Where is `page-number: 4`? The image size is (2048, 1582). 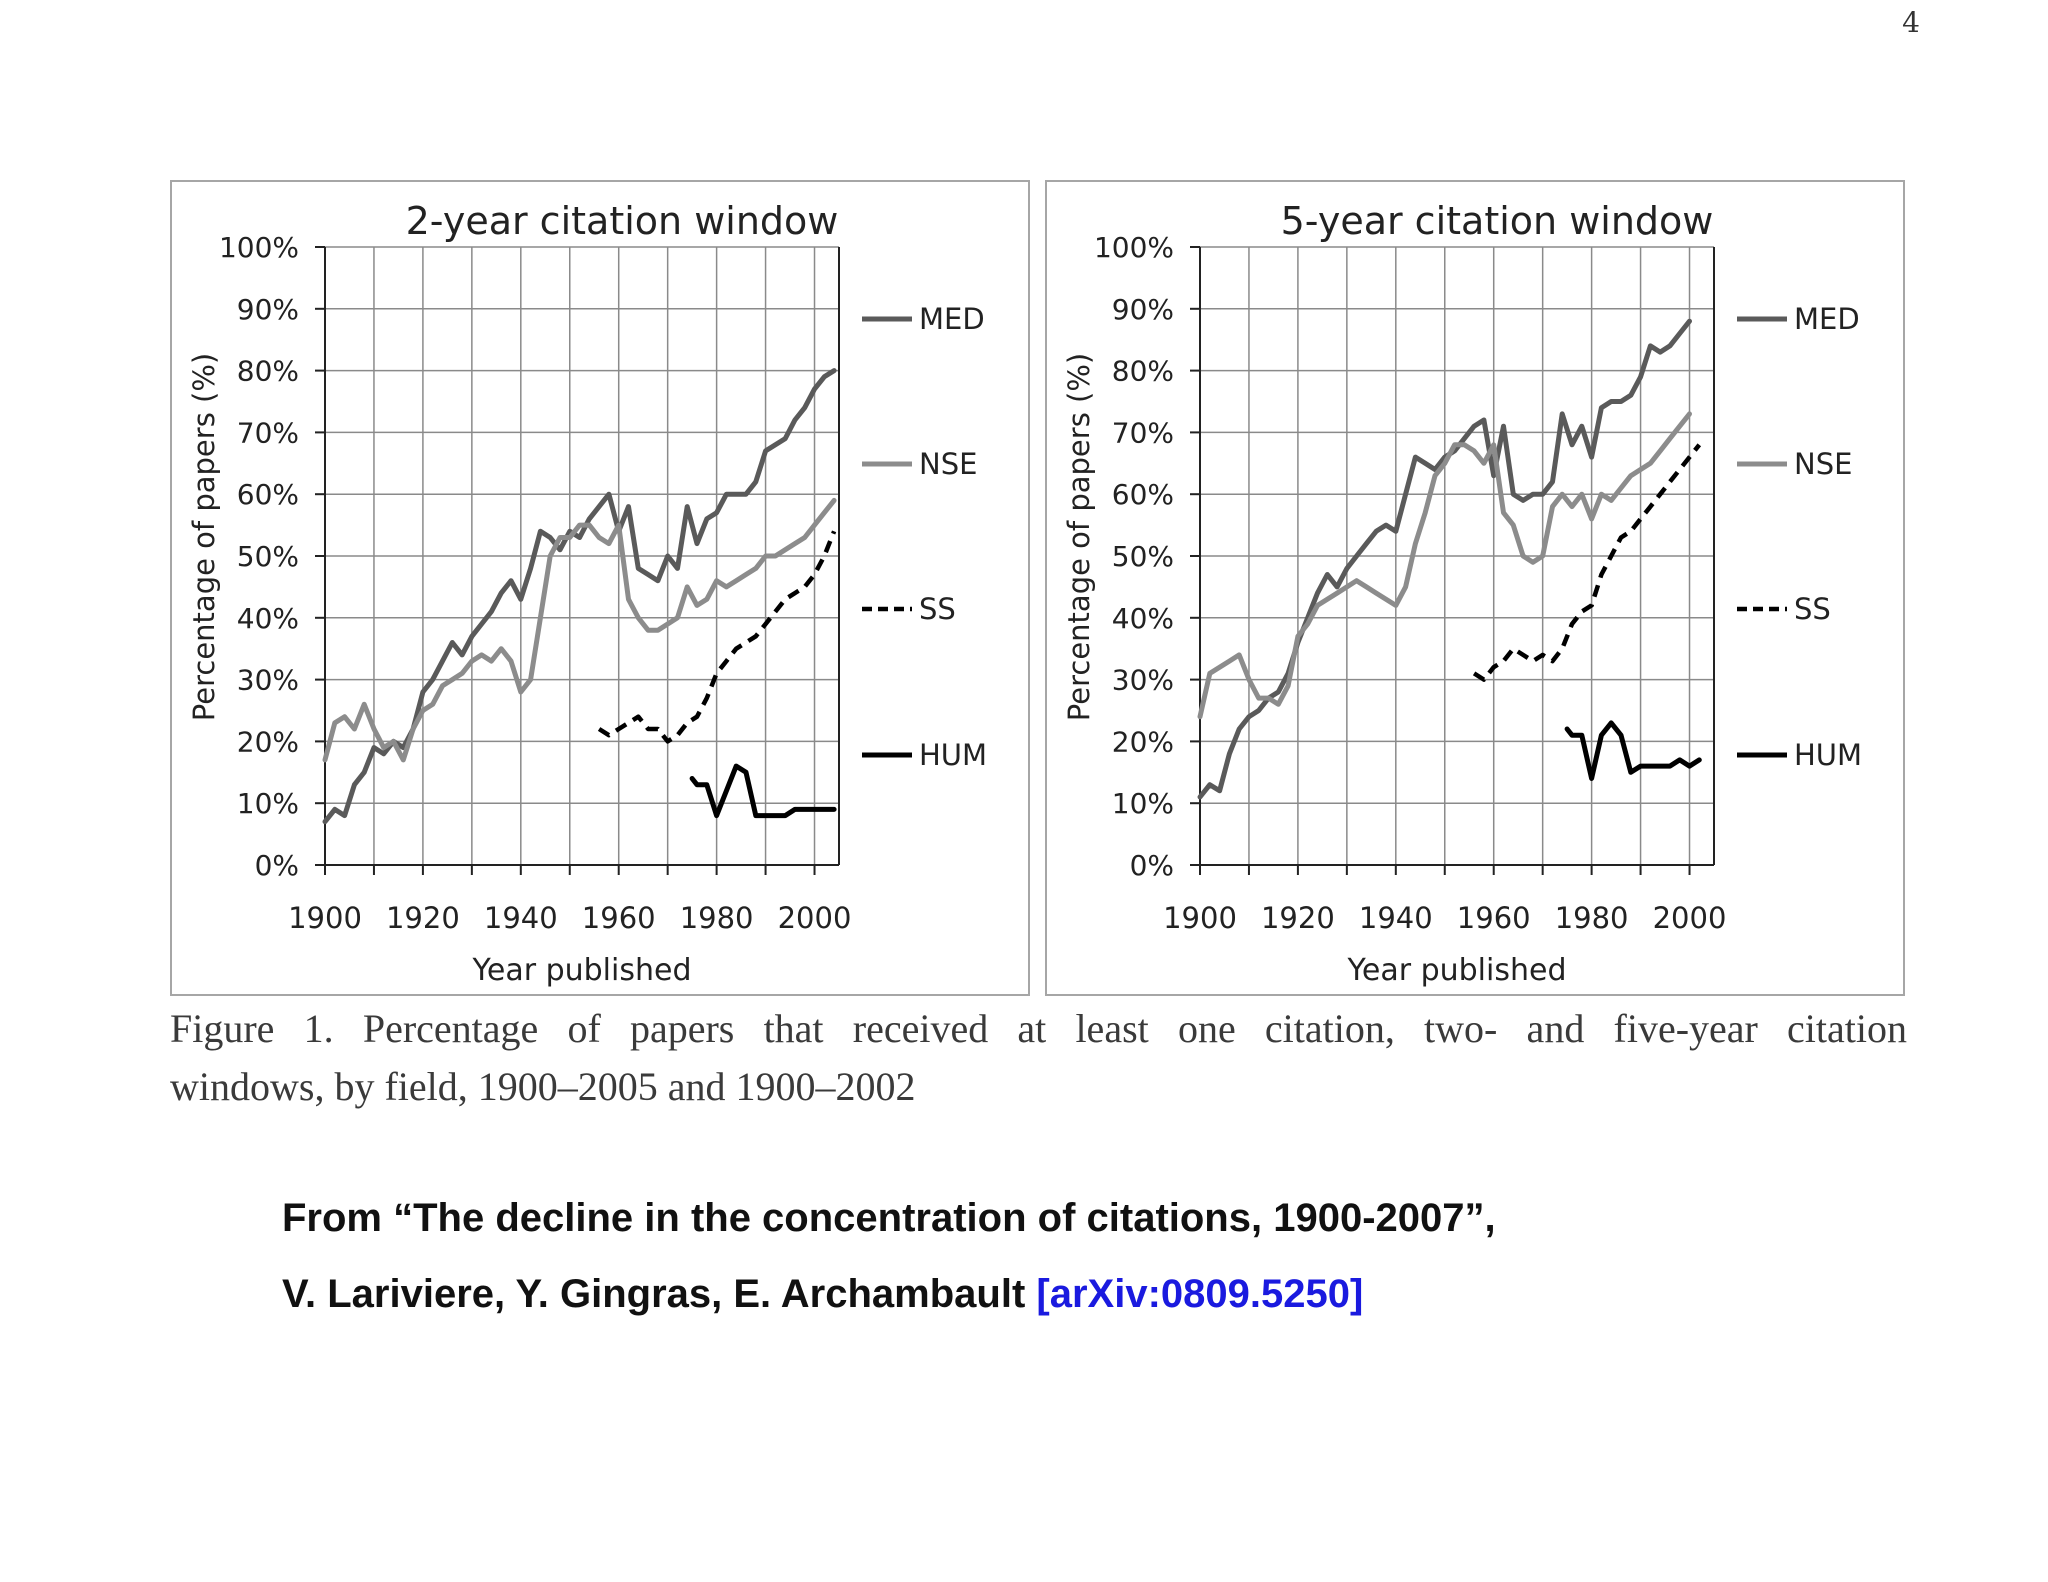 page-number: 4 is located at coordinates (1911, 22).